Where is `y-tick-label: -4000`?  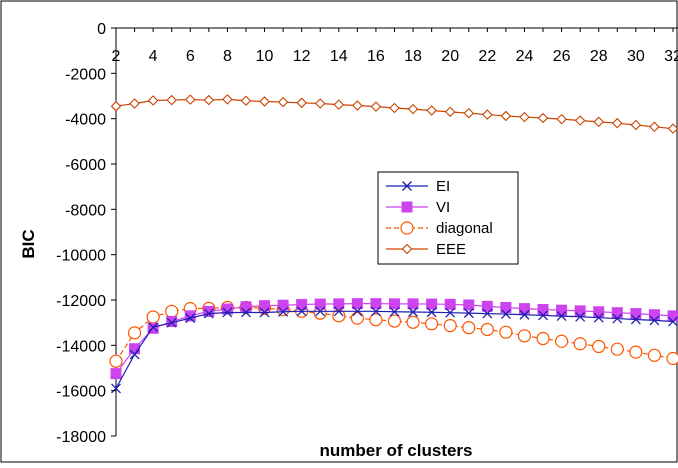 y-tick-label: -4000 is located at coordinates (85, 120).